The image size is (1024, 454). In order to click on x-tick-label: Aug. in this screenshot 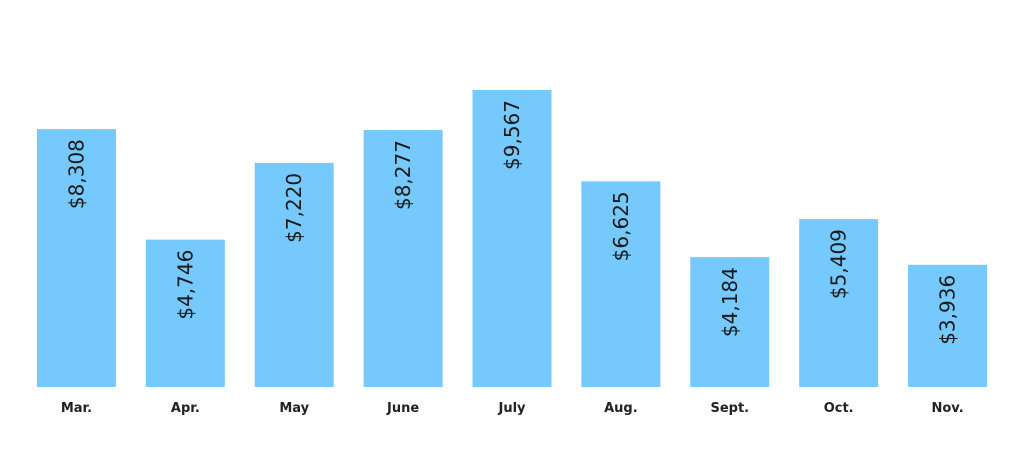, I will do `click(621, 408)`.